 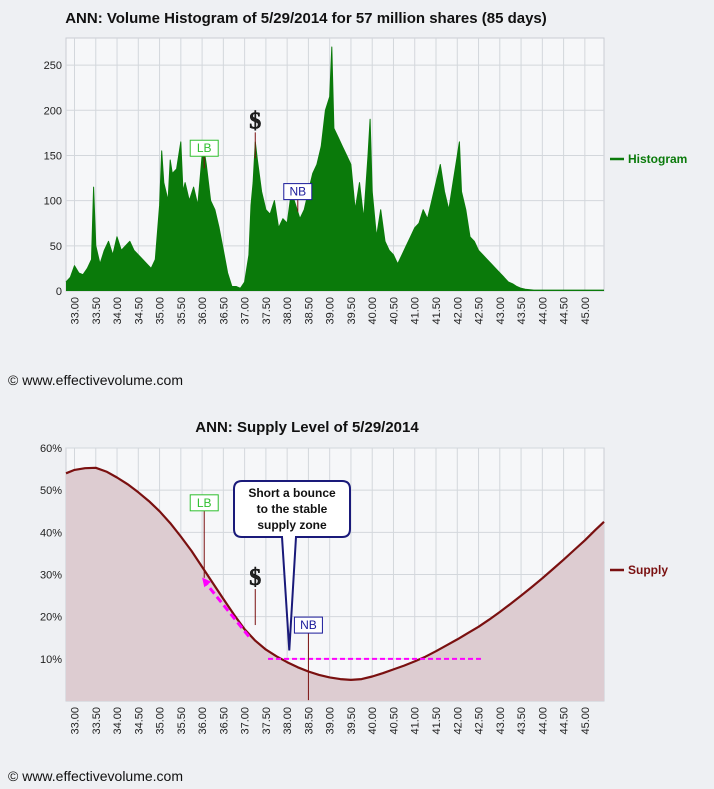 I want to click on trend-arrow-head, so click(x=207, y=582).